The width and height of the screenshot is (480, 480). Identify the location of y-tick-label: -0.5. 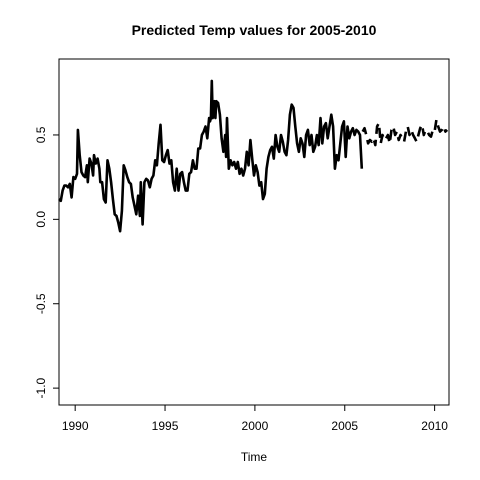
(41, 303).